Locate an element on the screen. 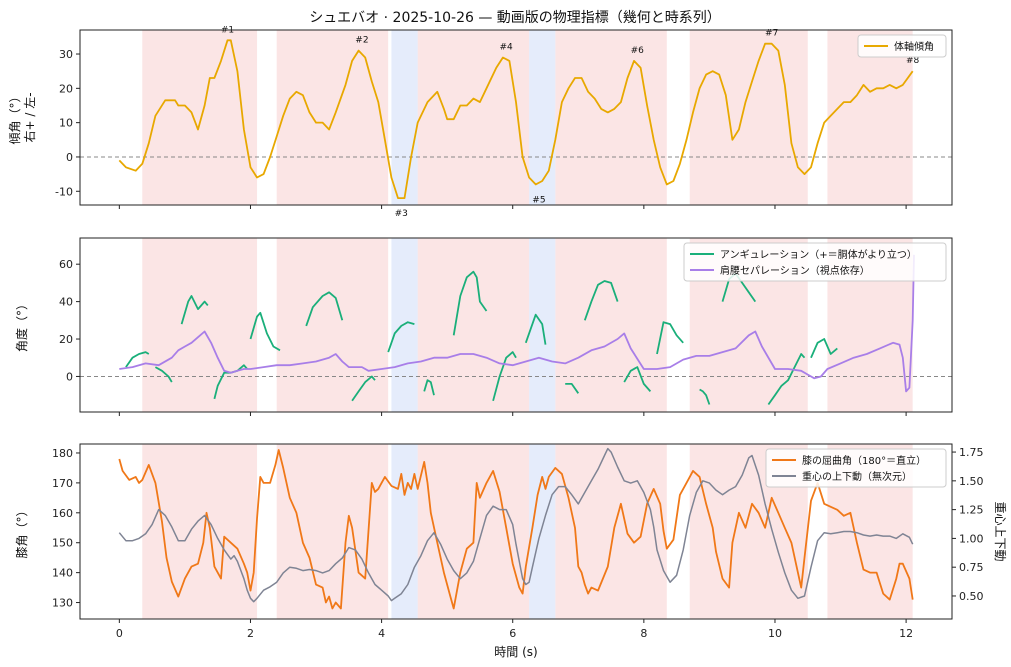 This screenshot has height=667, width=1011. x-axis-ticks: 0 2 4 6 8 10 12 is located at coordinates (514, 633).